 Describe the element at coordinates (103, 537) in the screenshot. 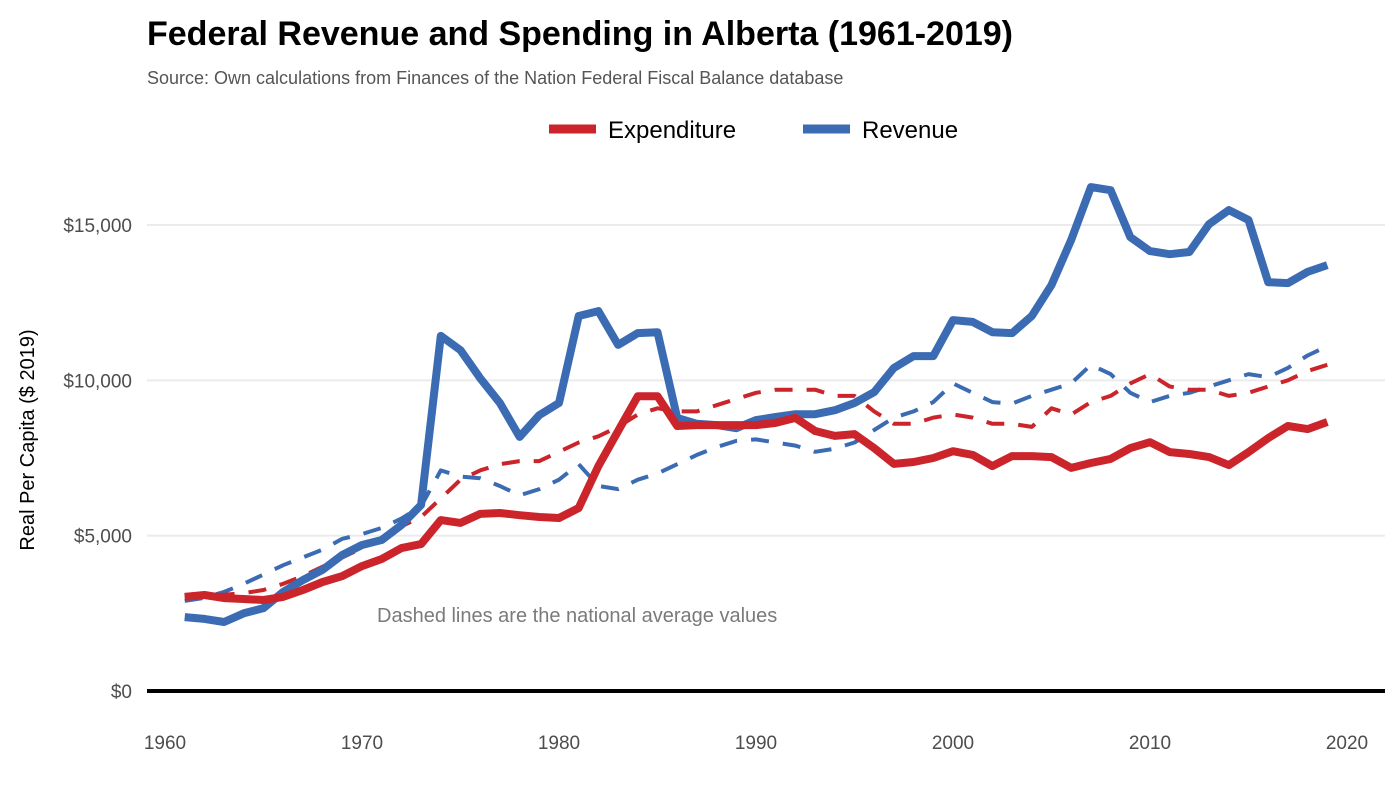

I see `y-tick-label: $5,000` at that location.